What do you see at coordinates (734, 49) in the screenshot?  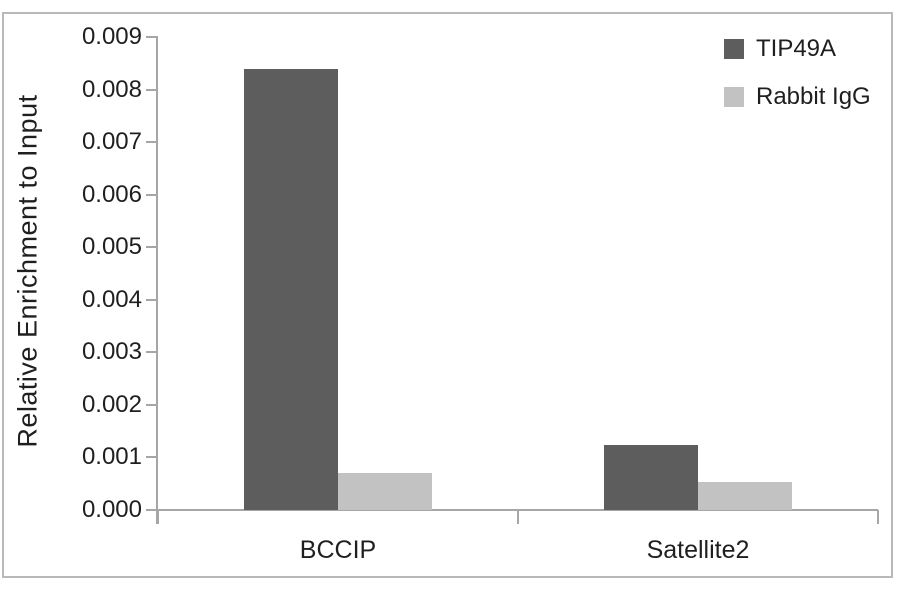 I see `legend-swatch-tip49a` at bounding box center [734, 49].